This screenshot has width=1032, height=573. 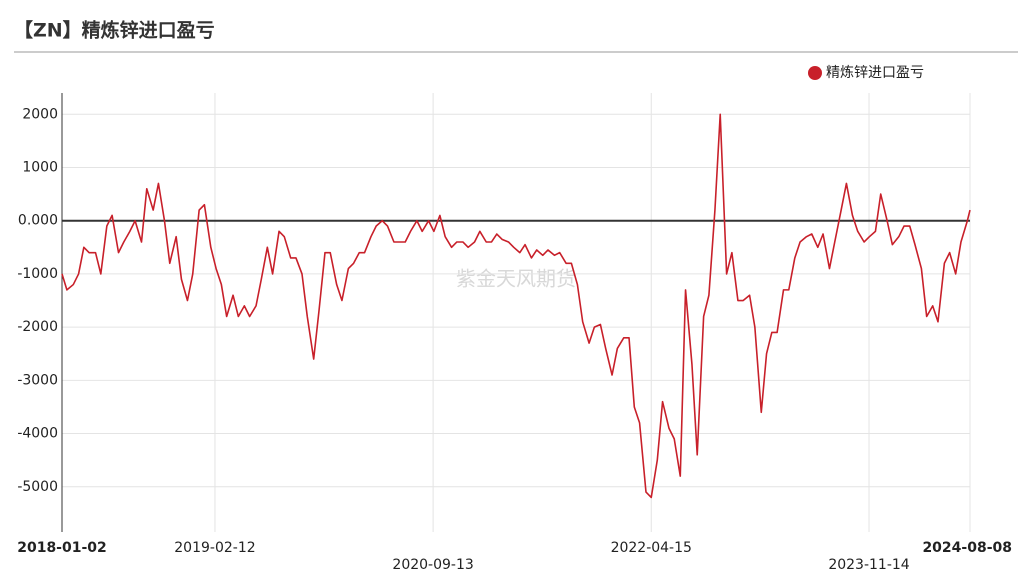 What do you see at coordinates (214, 548) in the screenshot?
I see `x-tick-label: 2019-02-12` at bounding box center [214, 548].